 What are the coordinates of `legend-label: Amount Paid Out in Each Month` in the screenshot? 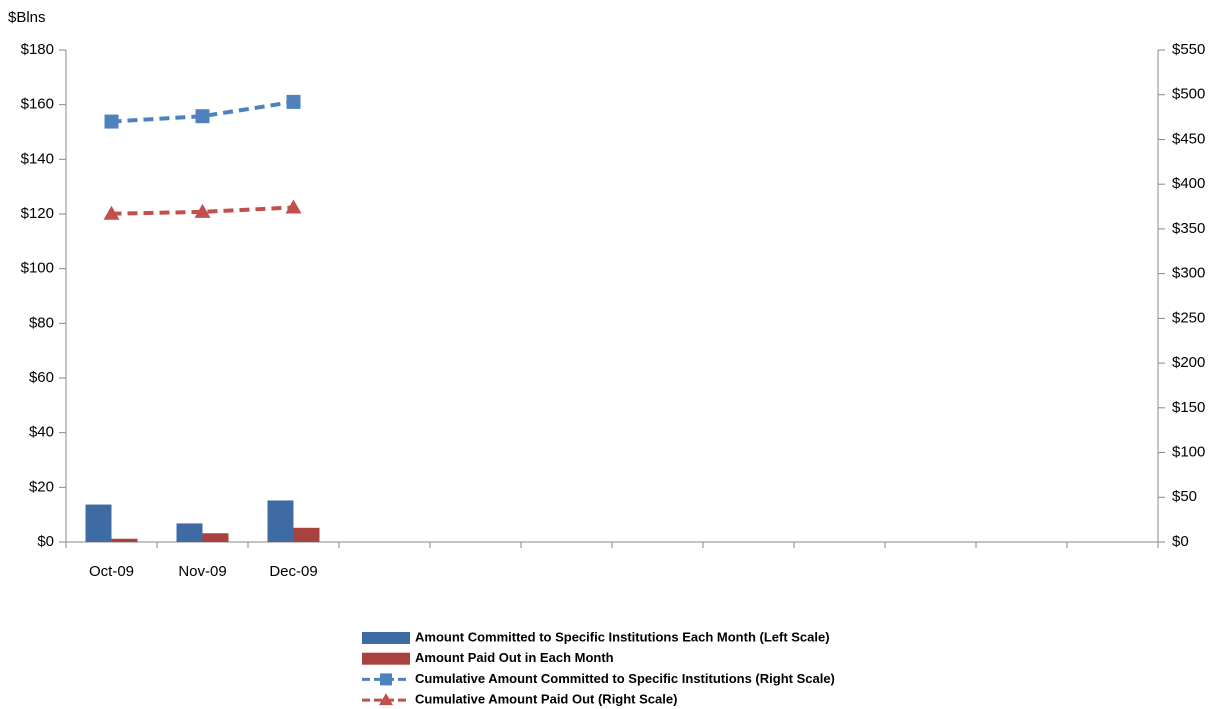 It's located at (514, 657).